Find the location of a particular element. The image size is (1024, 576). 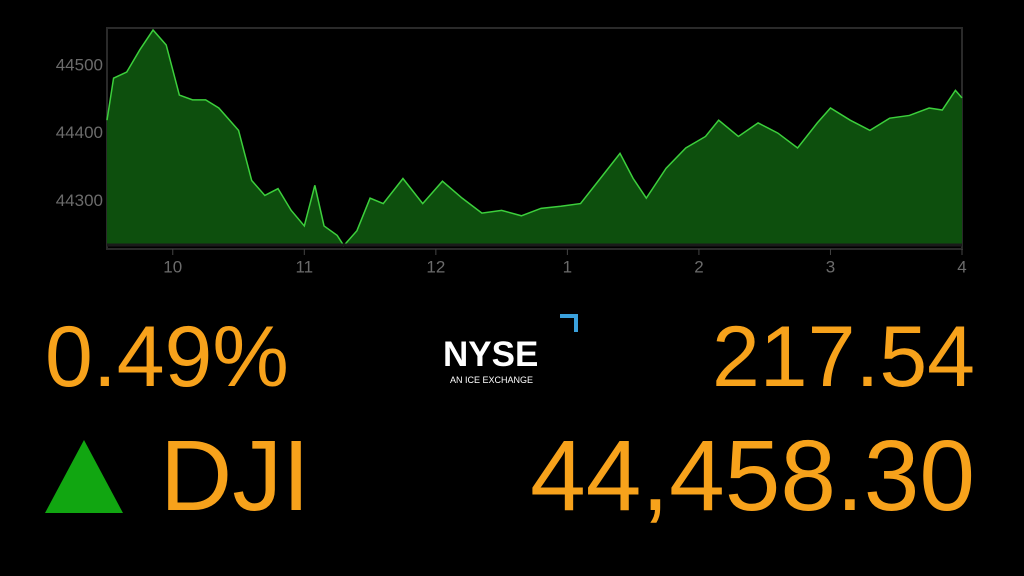

logo-bracket is located at coordinates (569, 323).